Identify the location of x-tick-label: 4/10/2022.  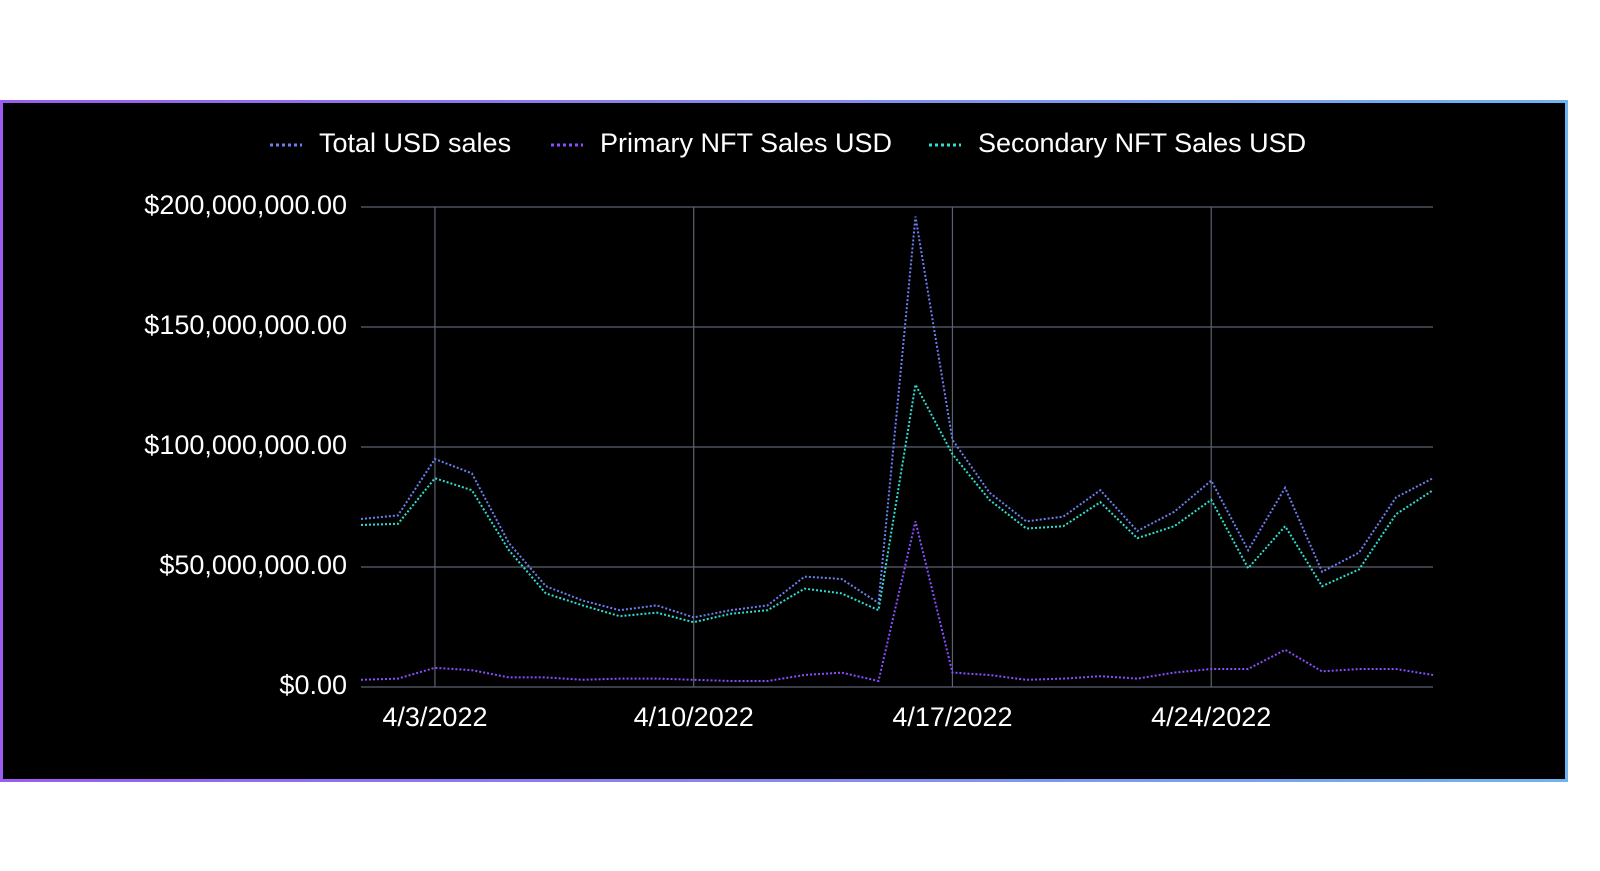
(694, 717).